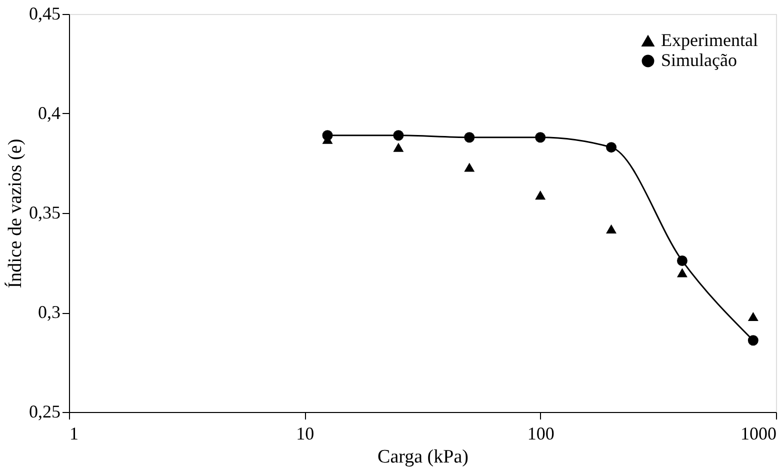  I want to click on legend-label: Simulação, so click(699, 60).